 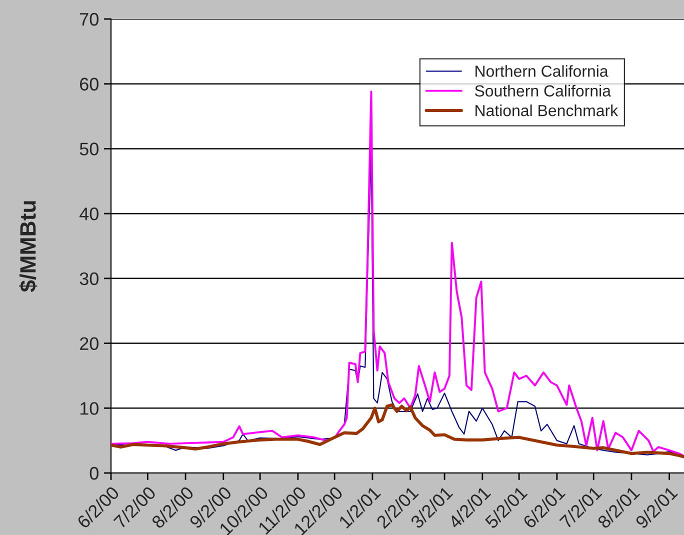 I want to click on y-tick-label: 60, so click(x=89, y=84).